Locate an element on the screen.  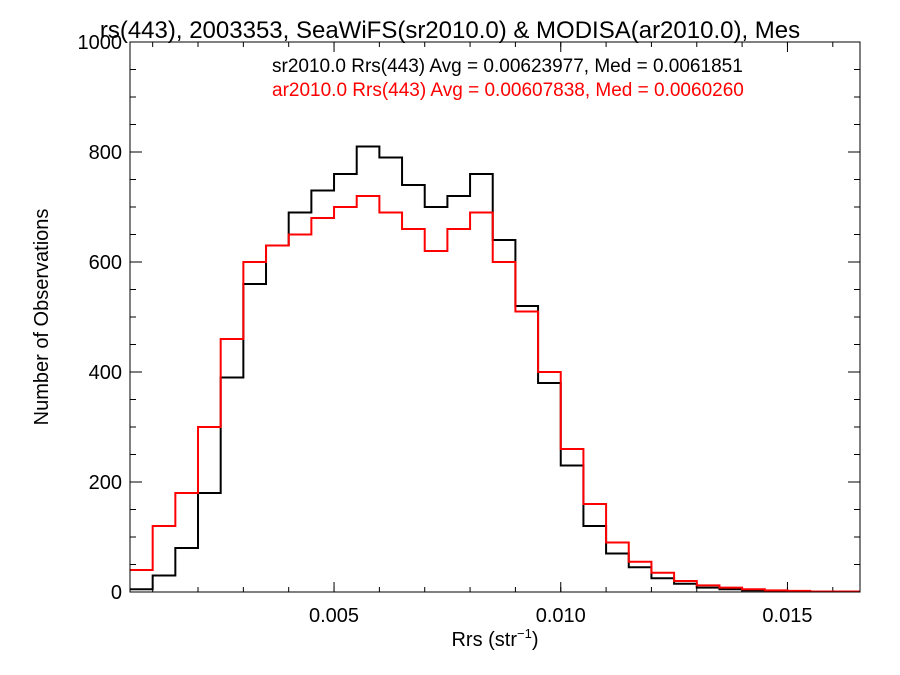
y-tick-label: 800 is located at coordinates (105, 153).